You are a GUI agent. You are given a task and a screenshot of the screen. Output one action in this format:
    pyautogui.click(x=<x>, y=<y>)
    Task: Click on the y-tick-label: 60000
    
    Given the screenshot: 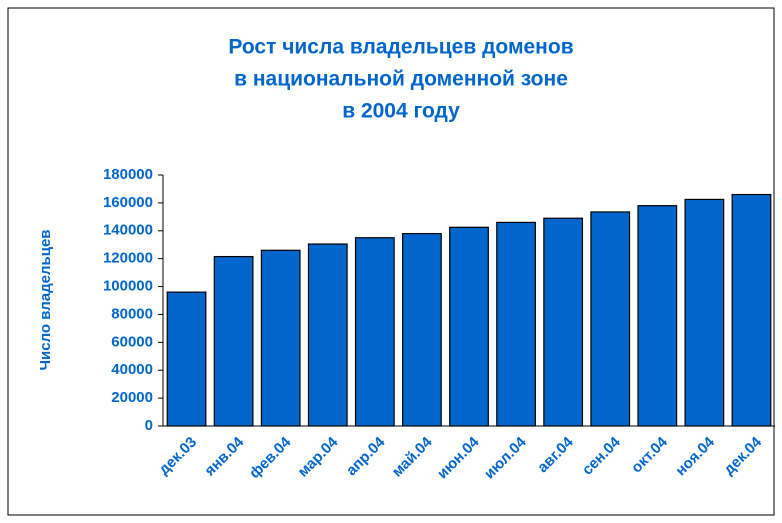 What is the action you would take?
    pyautogui.click(x=132, y=341)
    